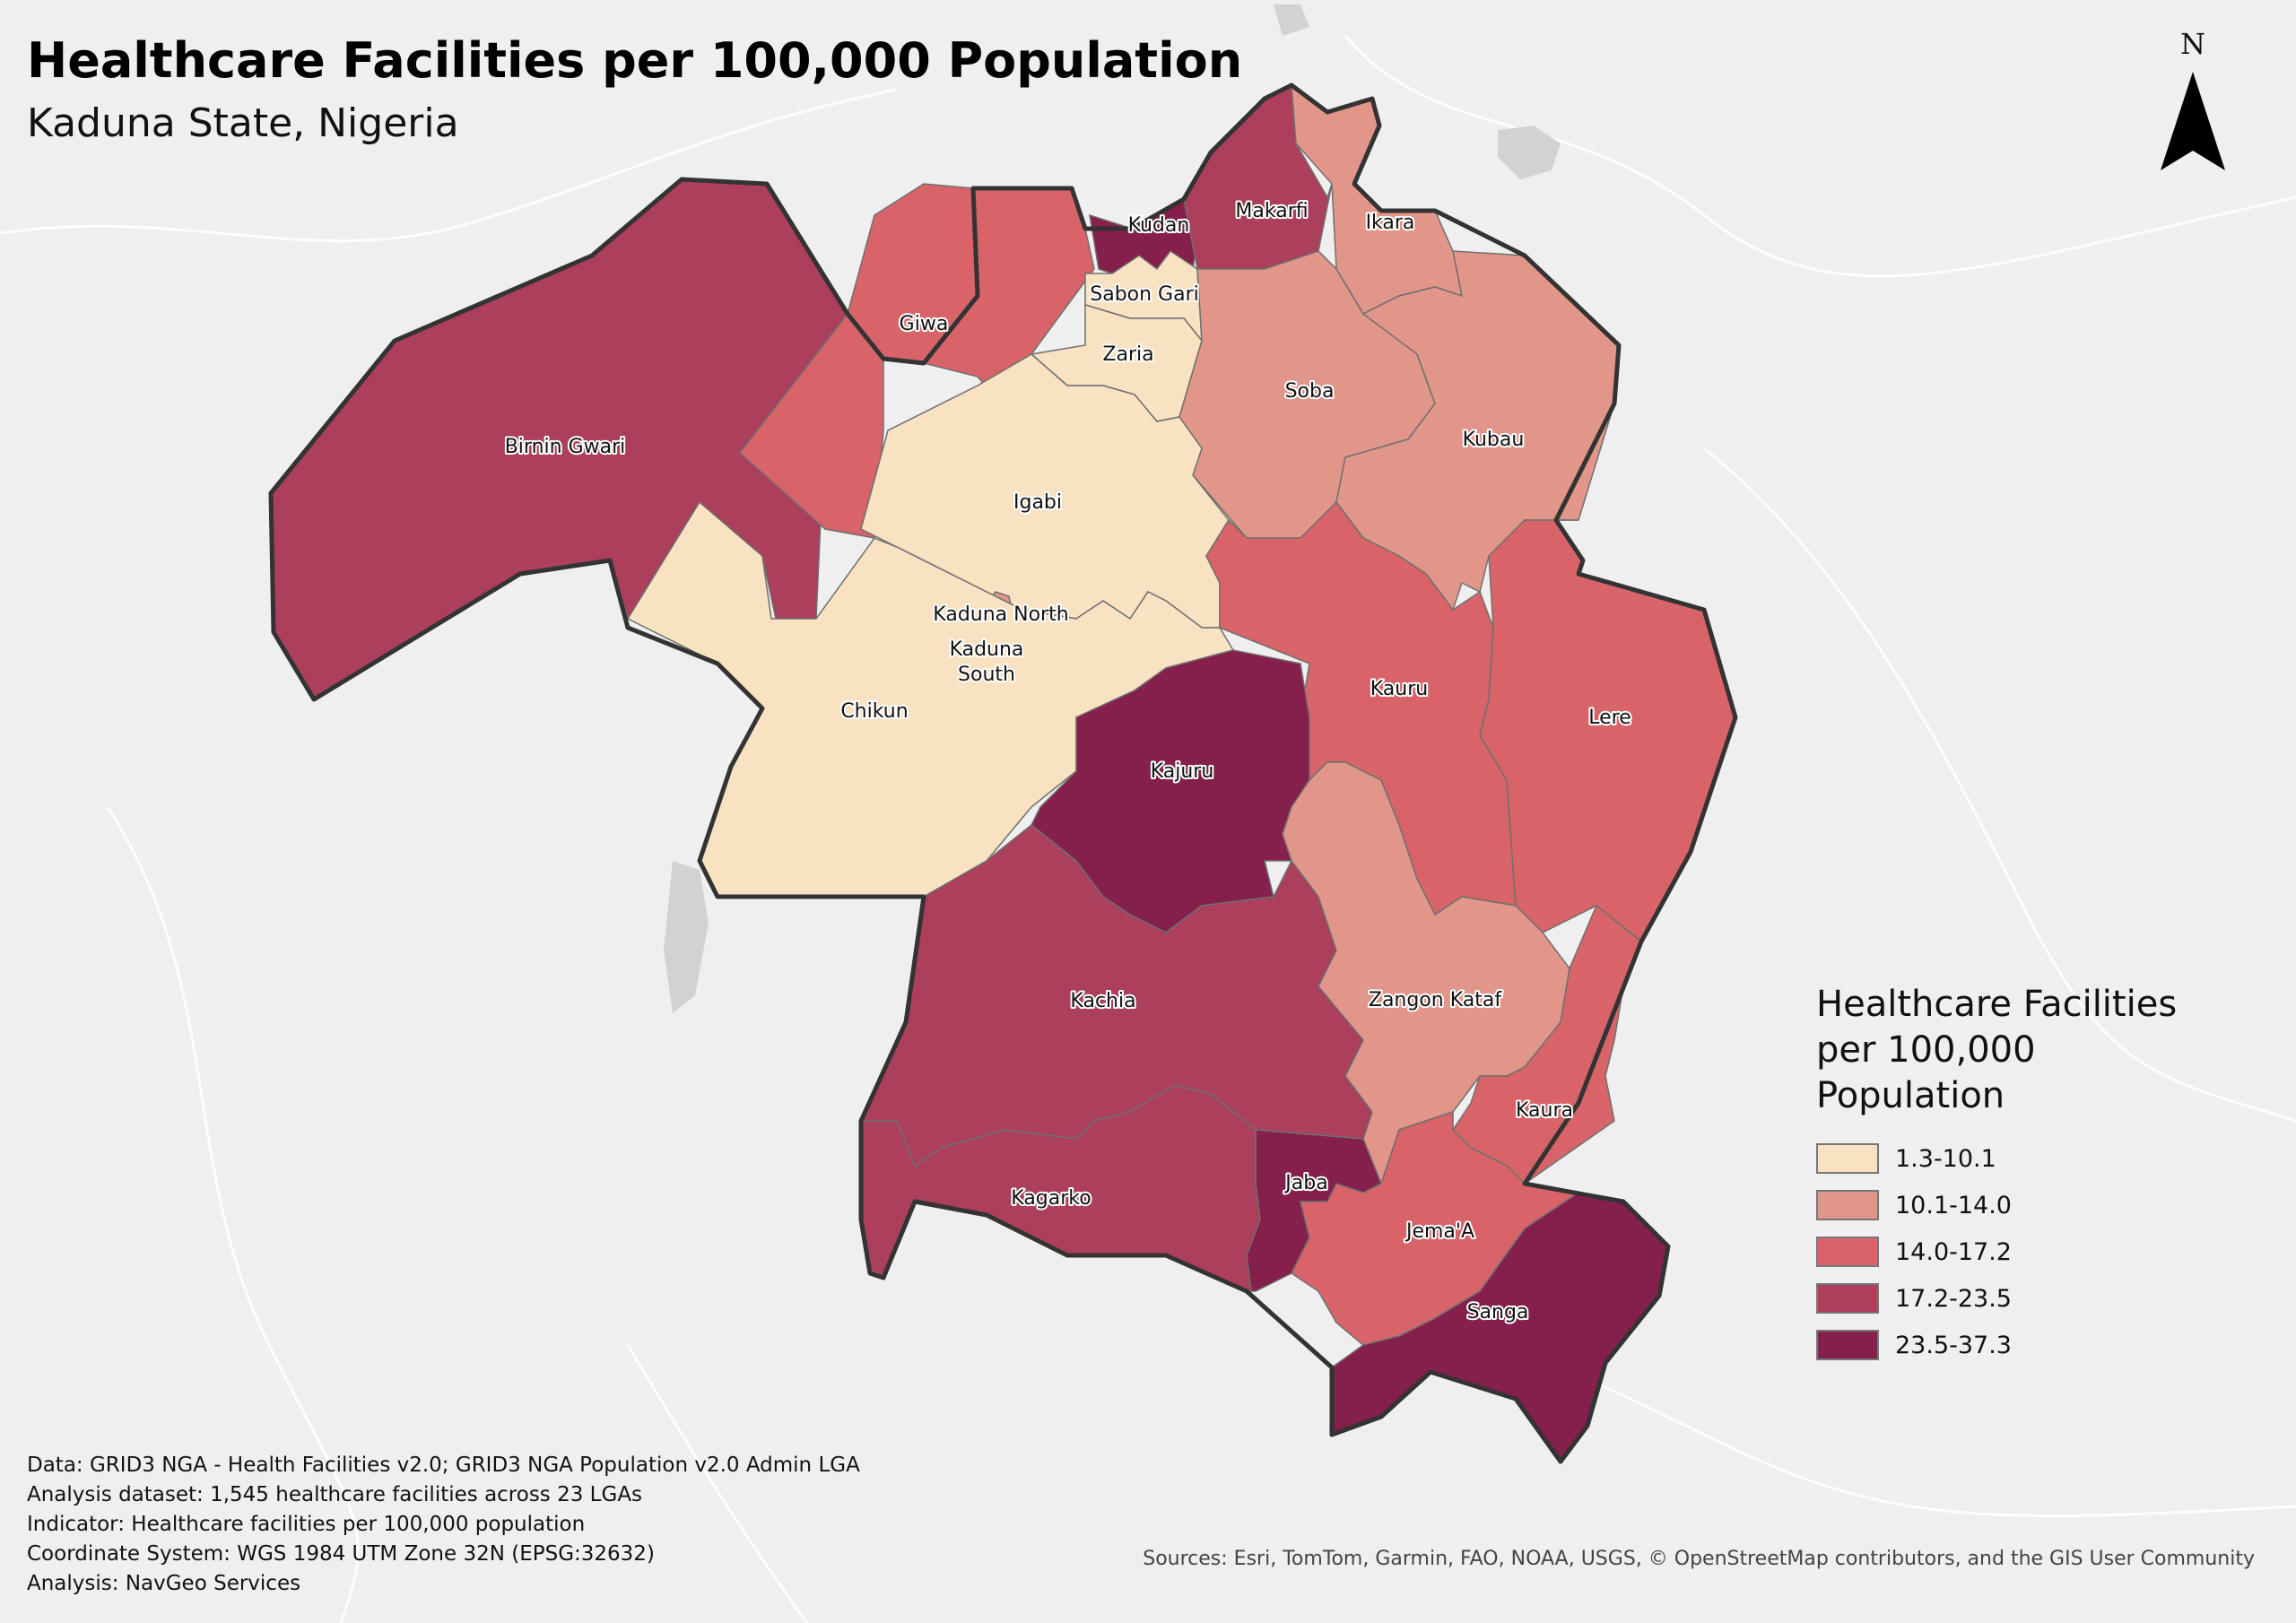  What do you see at coordinates (1390, 223) in the screenshot?
I see `lga-label-ikara: Ikara` at bounding box center [1390, 223].